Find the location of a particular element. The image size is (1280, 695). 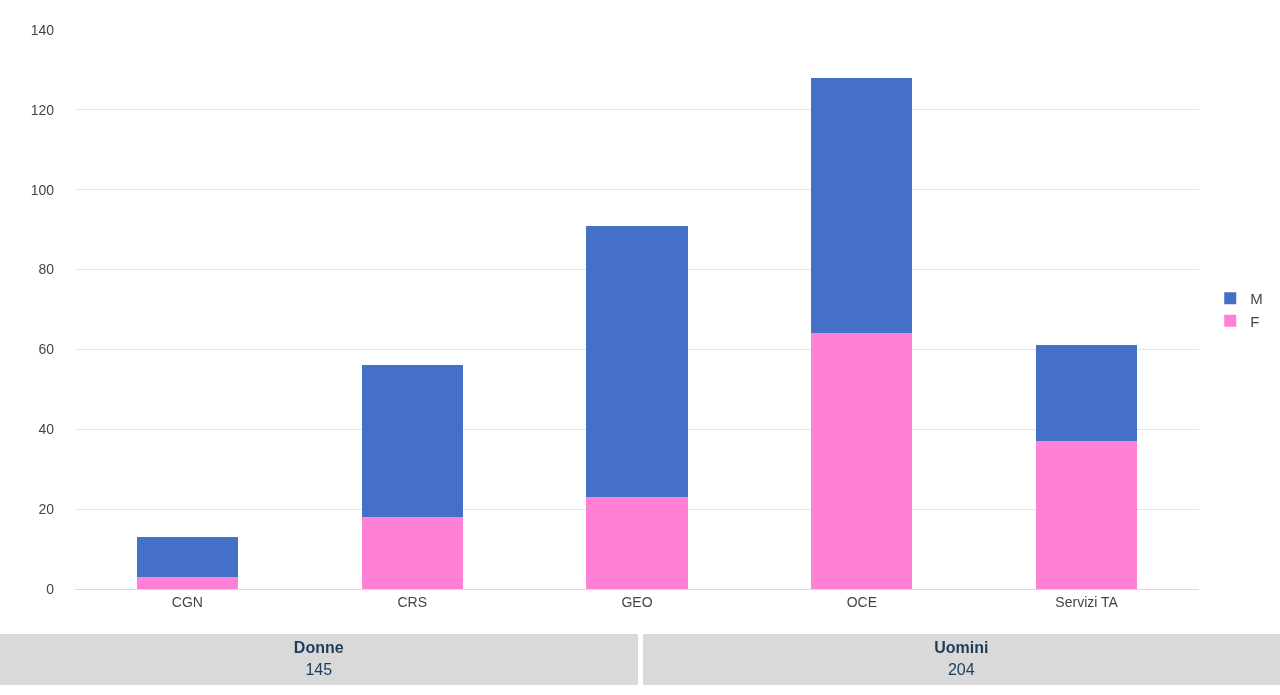

x-tick-label: CRS is located at coordinates (412, 601).